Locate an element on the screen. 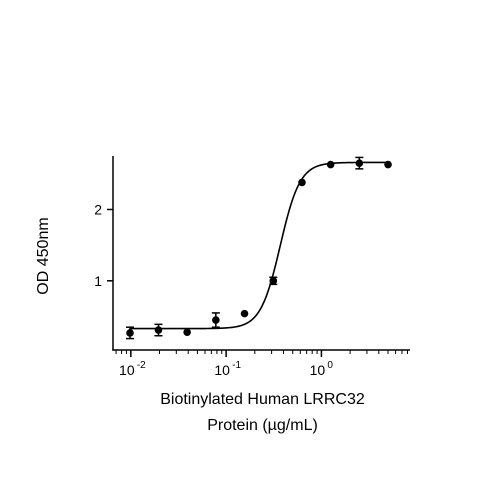 The height and width of the screenshot is (500, 500). x-tick-label-1: 10 is located at coordinates (222, 370).